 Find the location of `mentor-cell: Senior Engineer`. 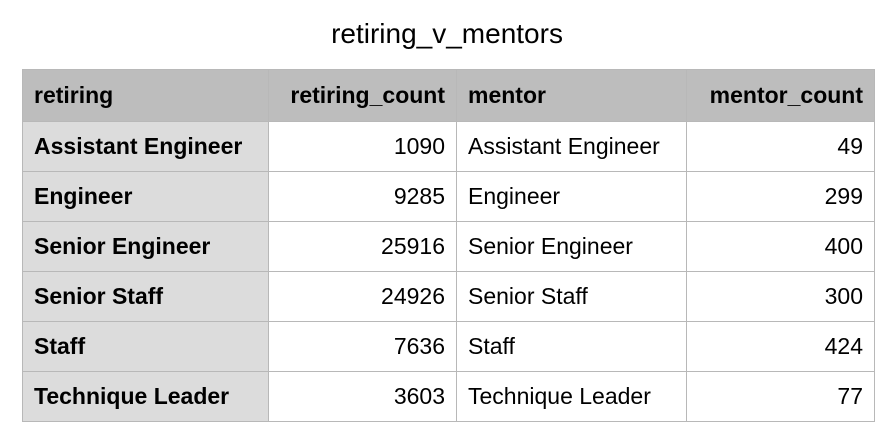

mentor-cell: Senior Engineer is located at coordinates (571, 246).